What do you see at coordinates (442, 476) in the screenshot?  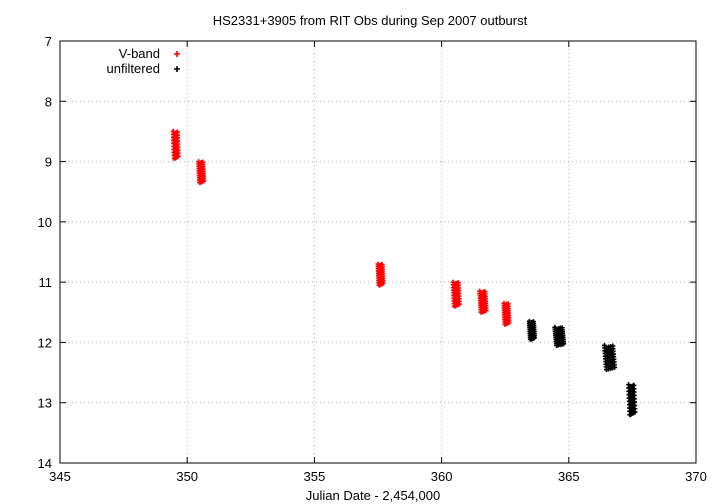 I see `x-tick-label: 360` at bounding box center [442, 476].